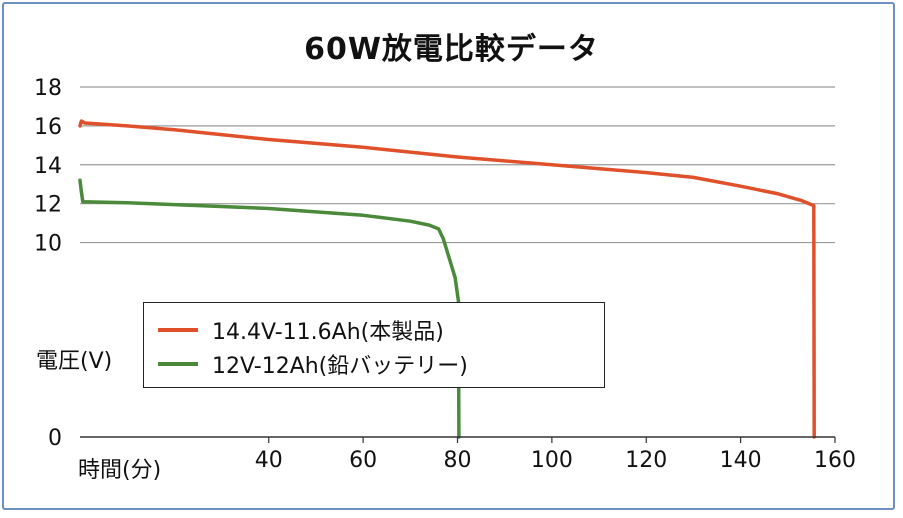 The height and width of the screenshot is (518, 903). I want to click on x-axis-label: 時間(分), so click(120, 470).